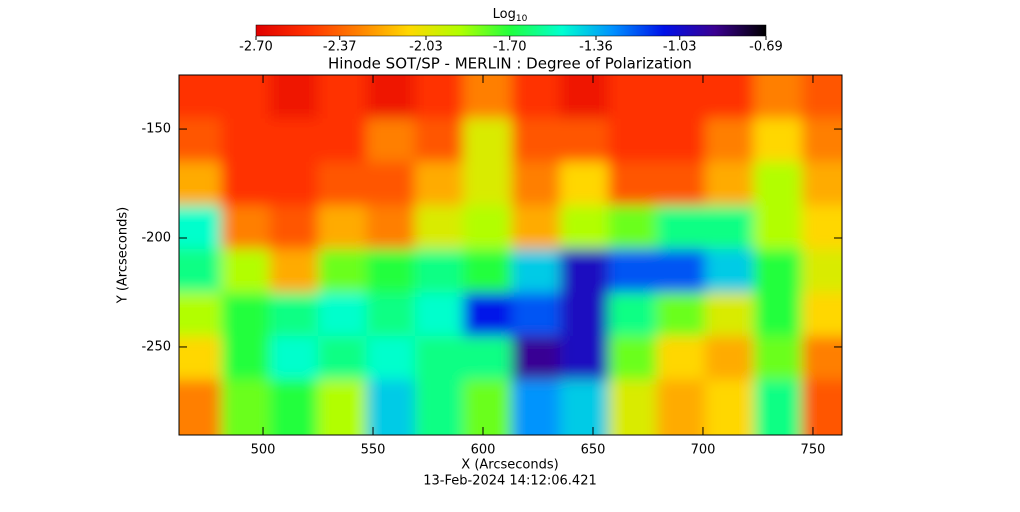 The width and height of the screenshot is (1020, 512). What do you see at coordinates (680, 47) in the screenshot?
I see `colorbar-tick-label: -1.03` at bounding box center [680, 47].